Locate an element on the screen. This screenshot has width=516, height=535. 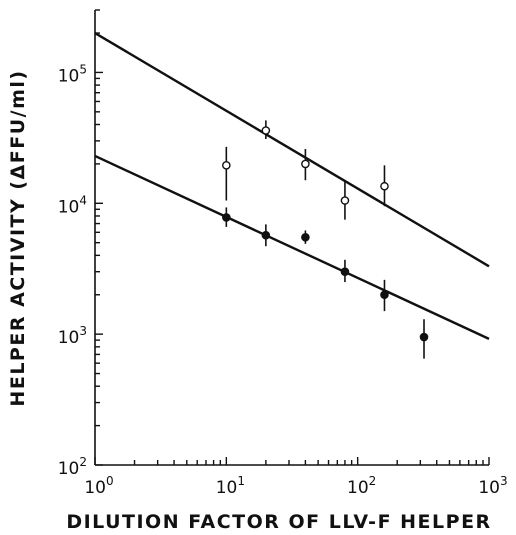
x-tick-label: 10³ is located at coordinates (492, 486).